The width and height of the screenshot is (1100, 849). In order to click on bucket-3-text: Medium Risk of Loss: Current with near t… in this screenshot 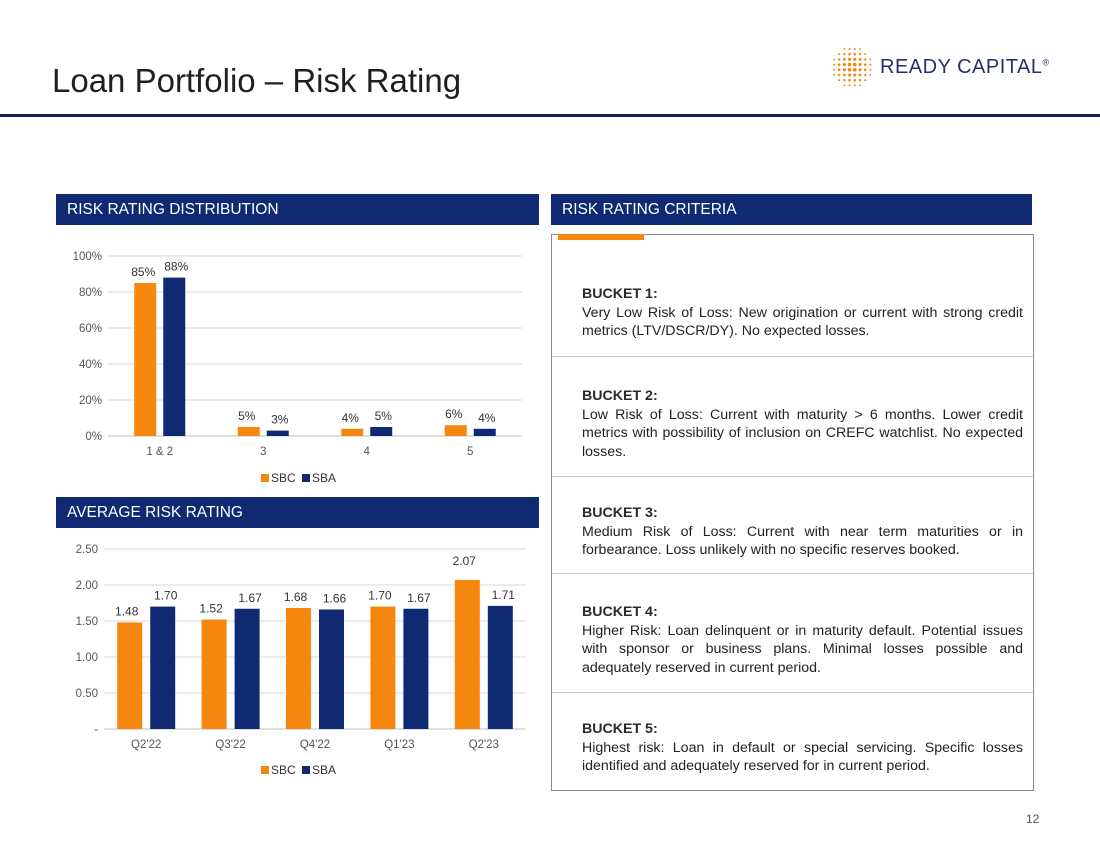, I will do `click(802, 541)`.